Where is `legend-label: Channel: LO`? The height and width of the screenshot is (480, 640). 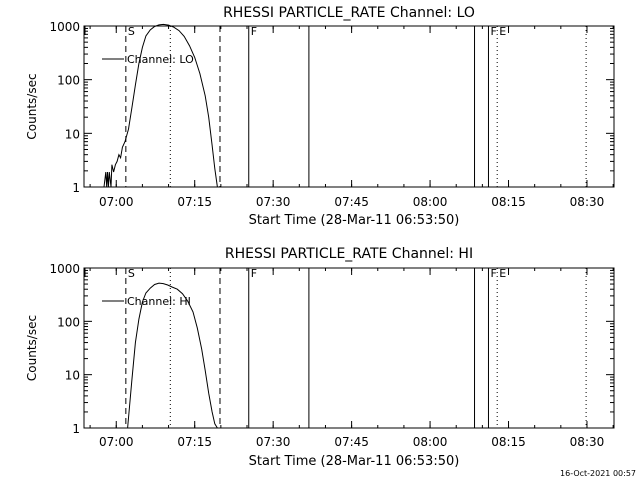 legend-label: Channel: LO is located at coordinates (160, 59).